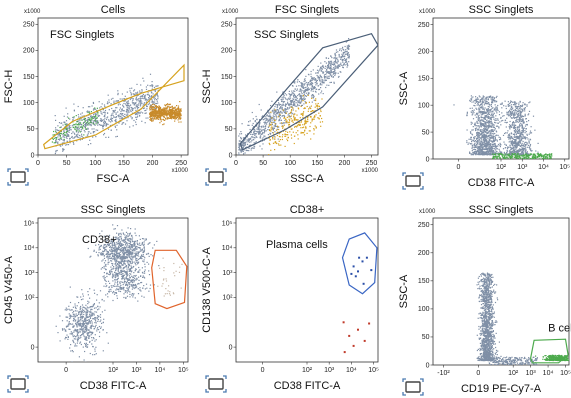 Image resolution: width=571 pixels, height=398 pixels. Describe the element at coordinates (229, 129) in the screenshot. I see `y-tick-label: 50` at that location.